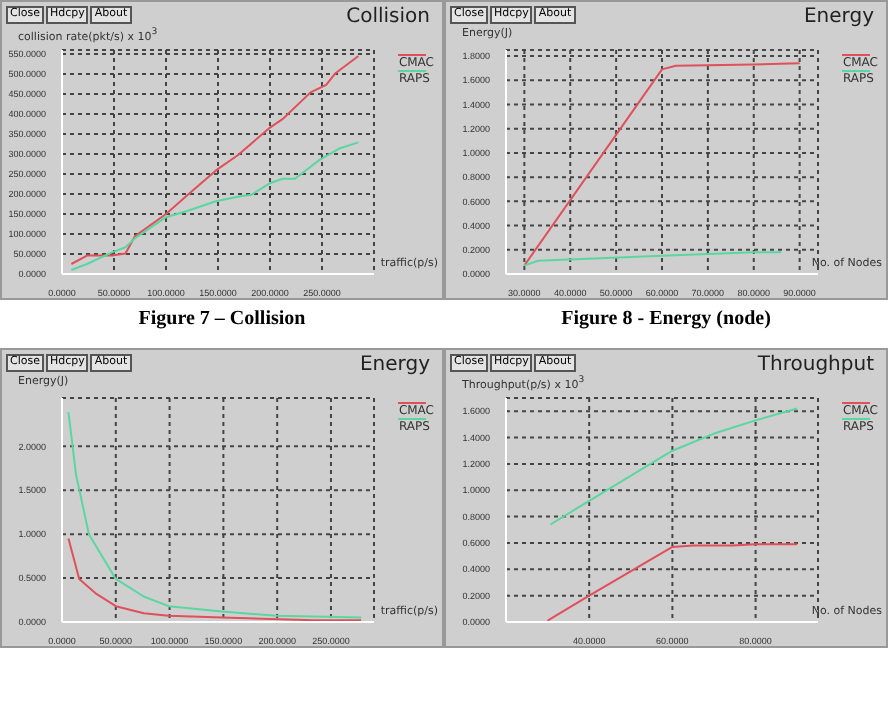  What do you see at coordinates (815, 365) in the screenshot?
I see `chart-title: Throughput` at bounding box center [815, 365].